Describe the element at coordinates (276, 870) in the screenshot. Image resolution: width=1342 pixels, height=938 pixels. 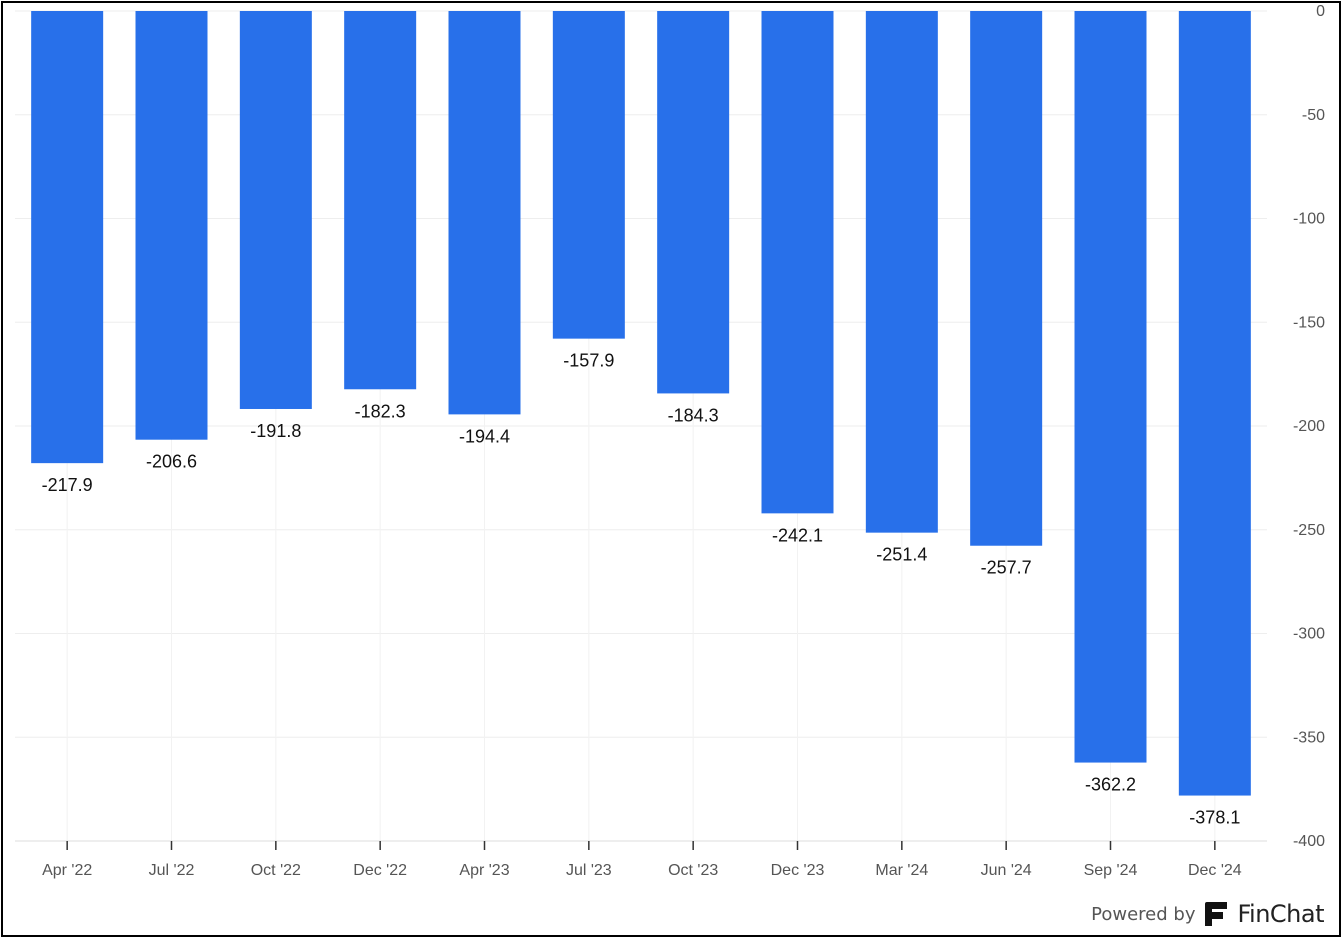
I see `x-tick-label: Oct '22` at that location.